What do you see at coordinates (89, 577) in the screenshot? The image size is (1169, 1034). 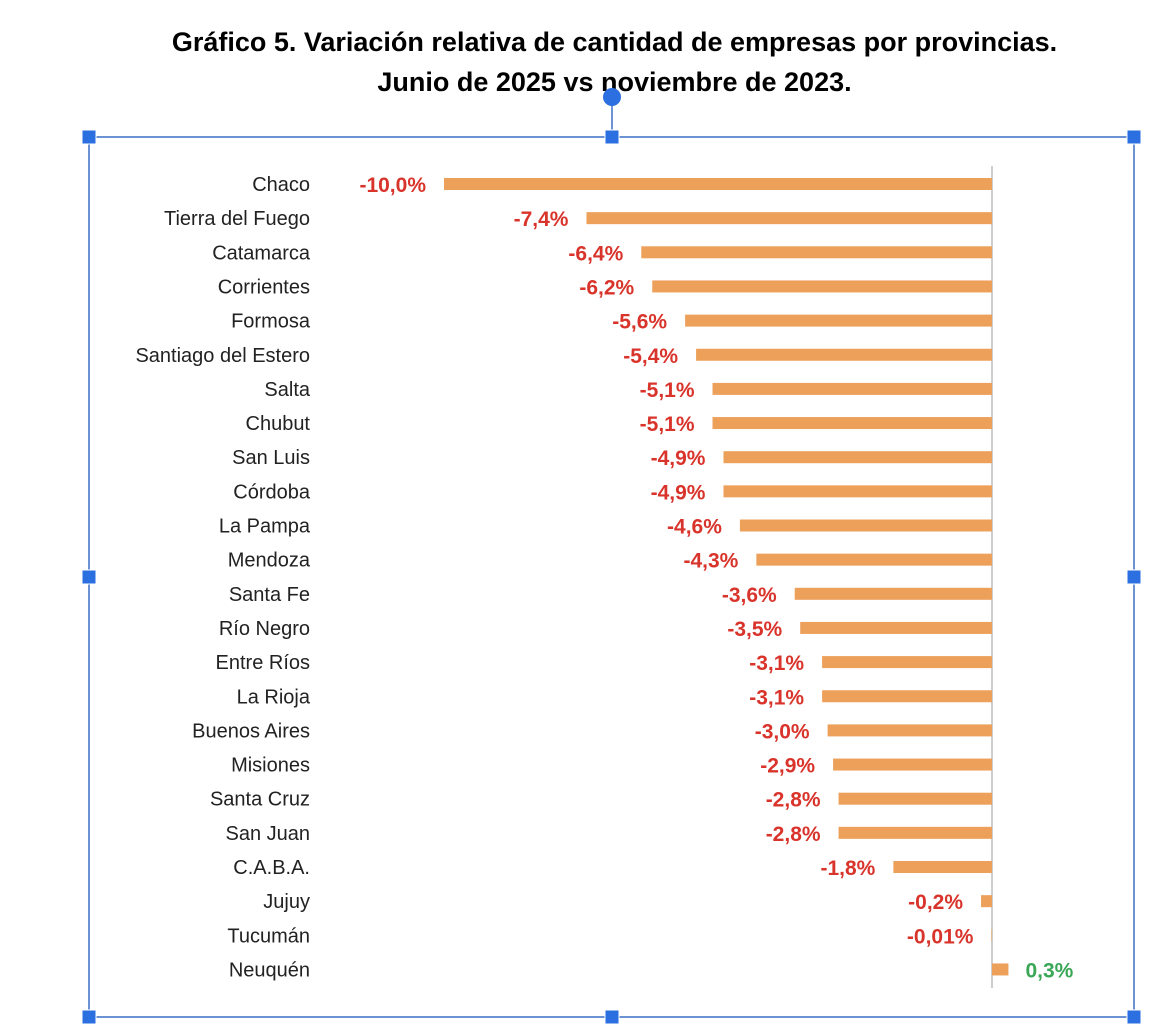 I see `resize-handle-left` at bounding box center [89, 577].